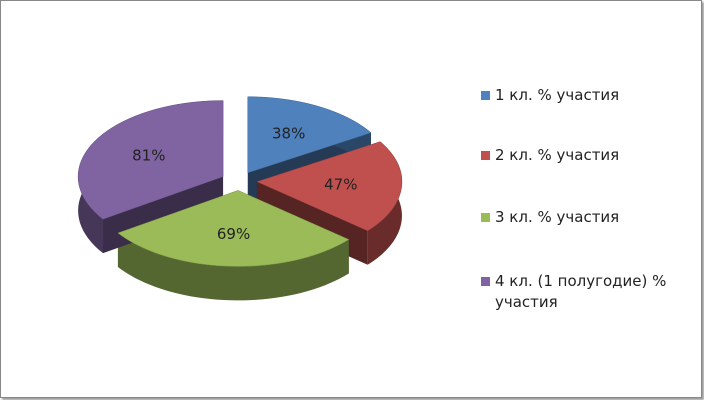  I want to click on data-label: 69%, so click(233, 234).